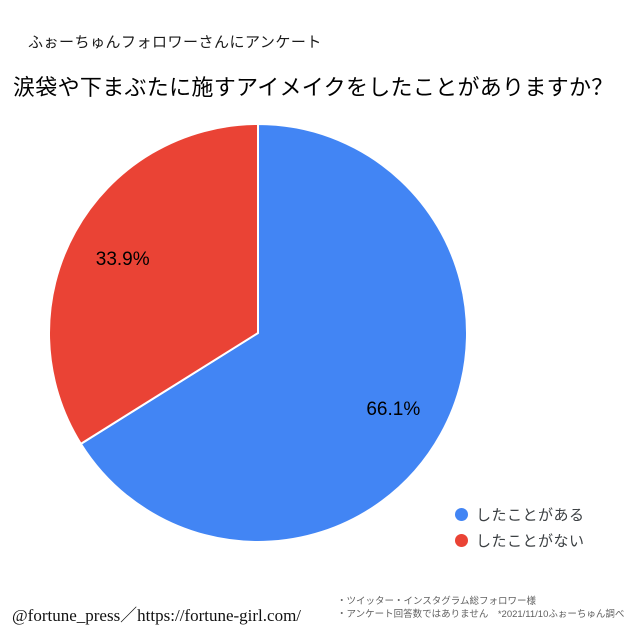  I want to click on footnote-line-followers: ・ツイッター・インスタグラム総フォロワー様, so click(437, 601).